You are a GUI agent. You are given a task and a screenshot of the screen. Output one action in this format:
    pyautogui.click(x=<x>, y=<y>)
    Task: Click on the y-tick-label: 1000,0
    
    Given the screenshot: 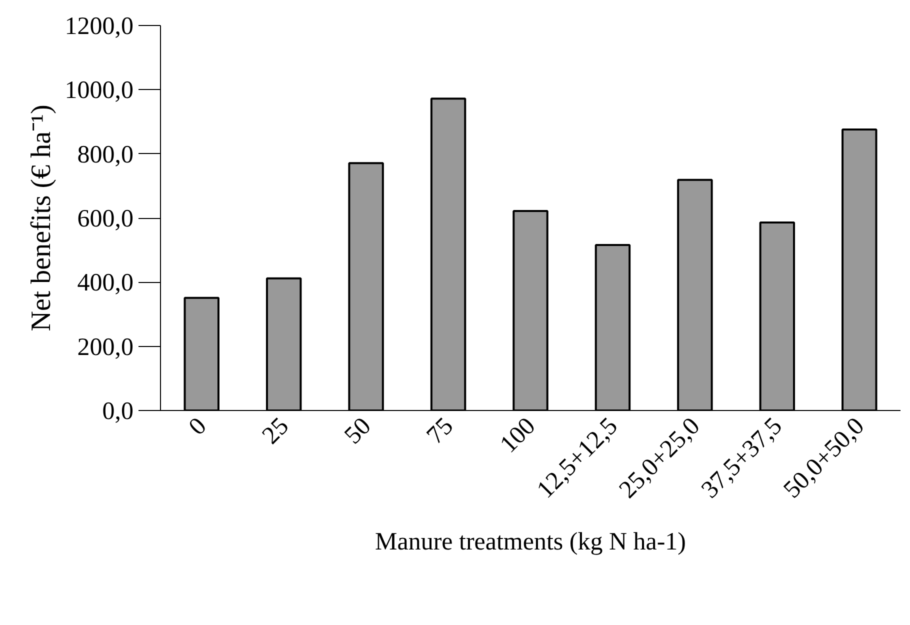 What is the action you would take?
    pyautogui.click(x=99, y=90)
    